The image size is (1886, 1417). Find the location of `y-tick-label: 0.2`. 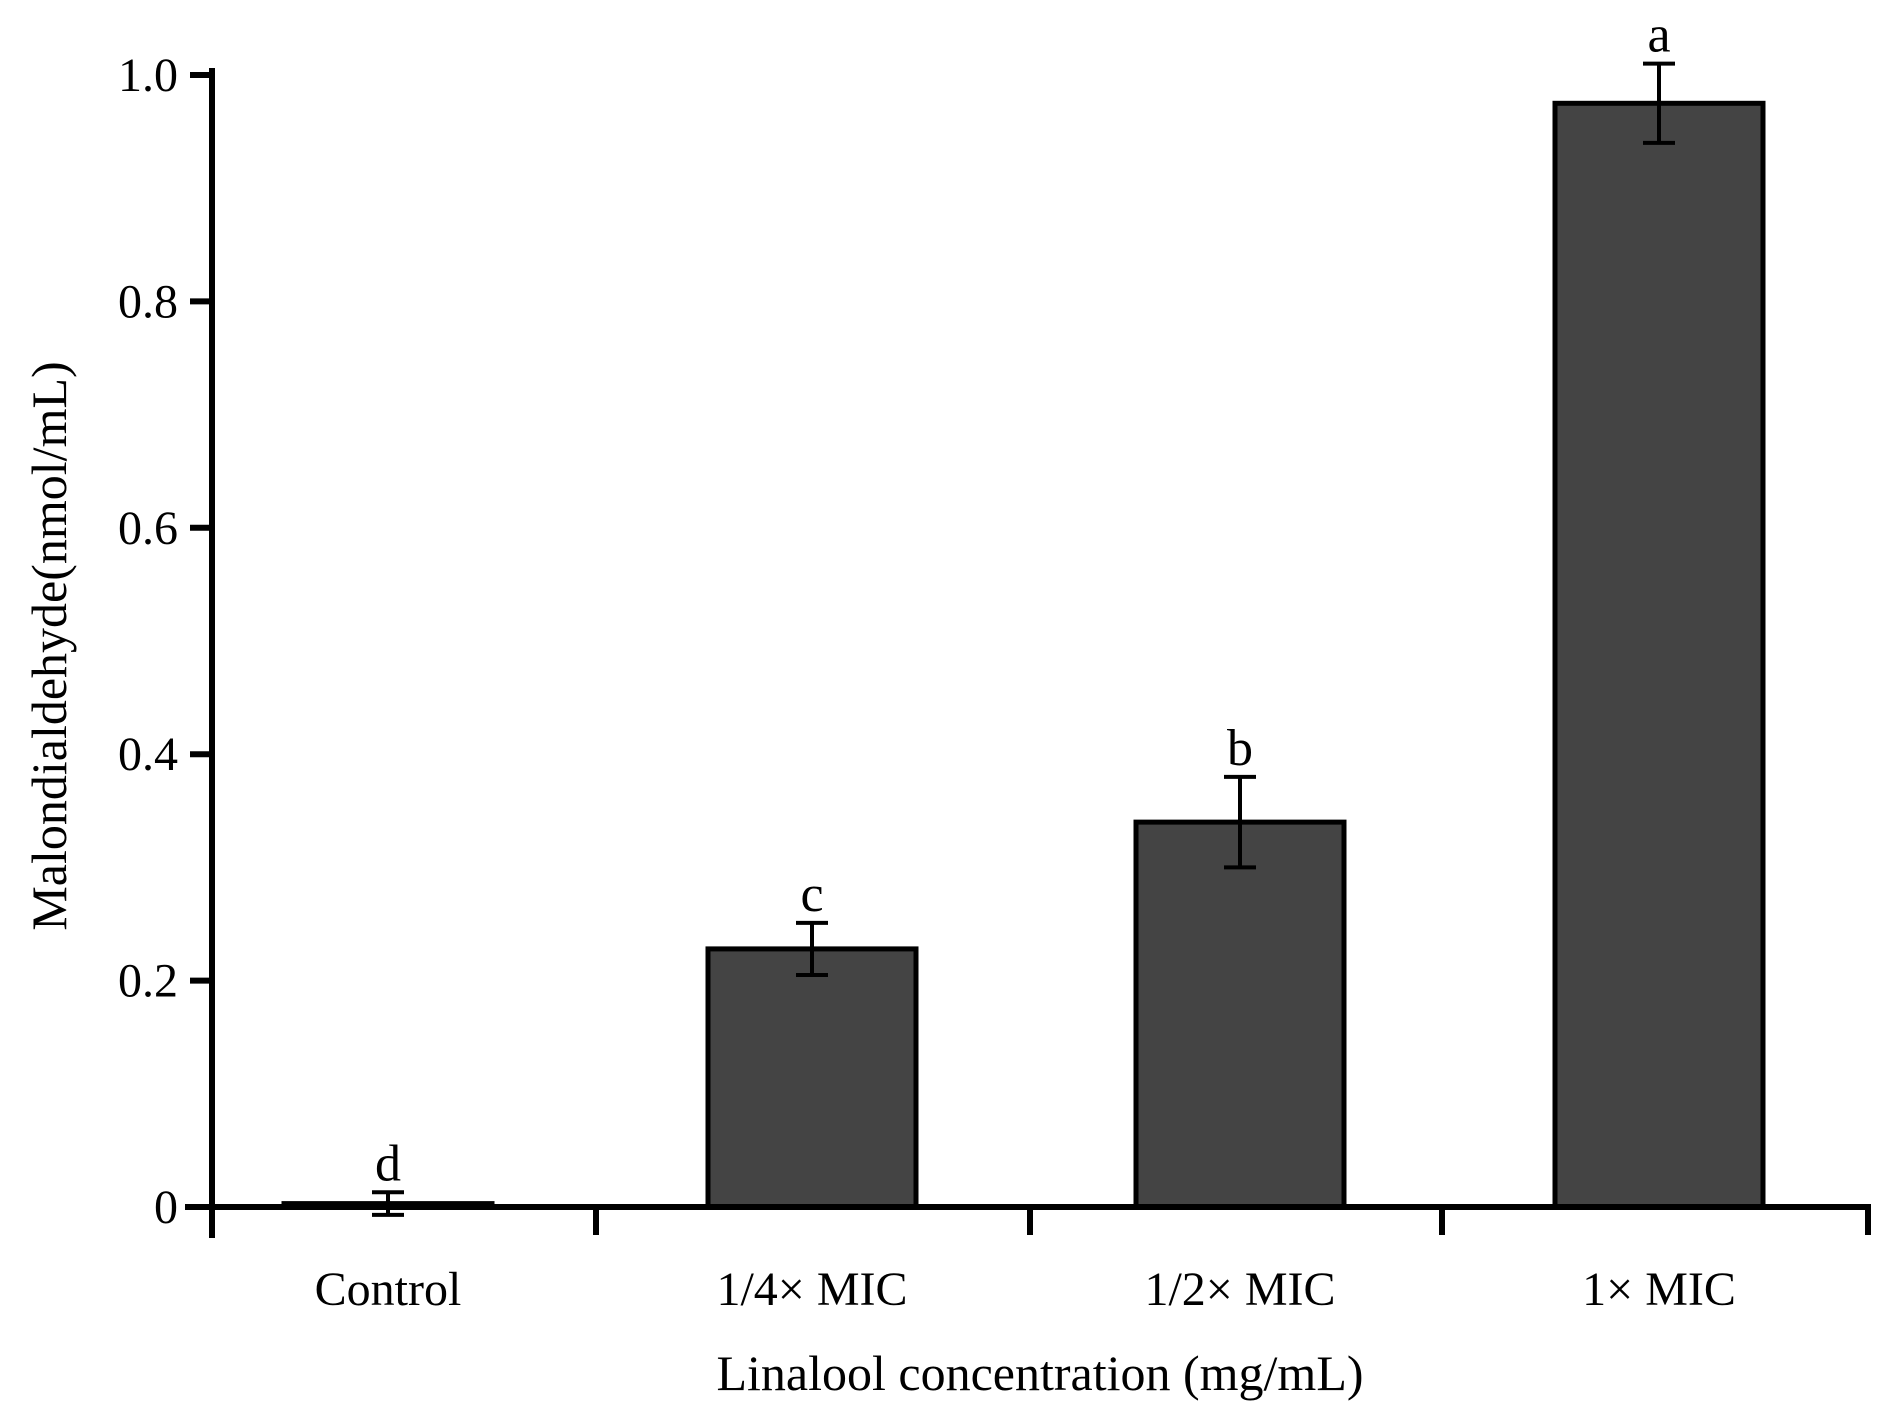

y-tick-label: 0.2 is located at coordinates (148, 981).